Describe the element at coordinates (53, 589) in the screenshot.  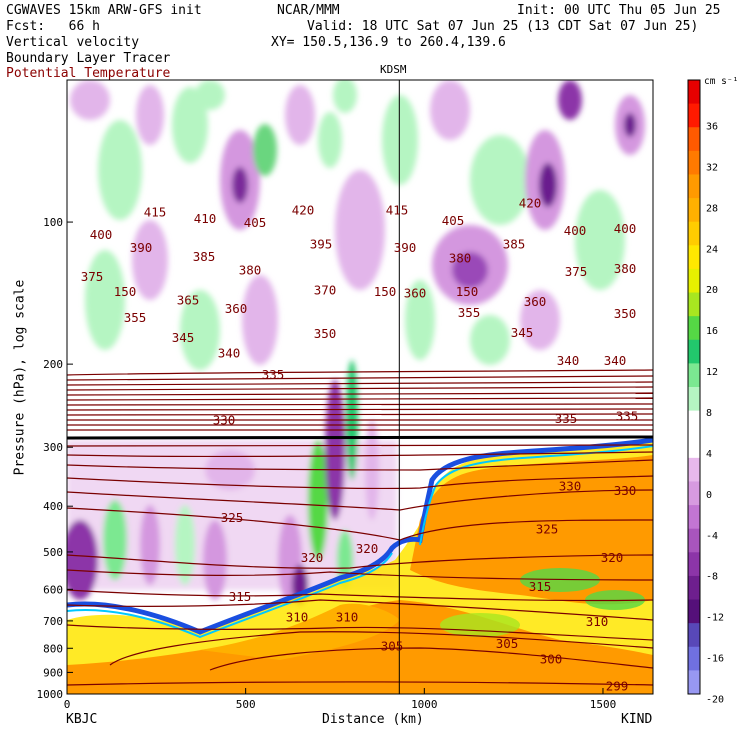
I see `y-tick-label: 600` at that location.